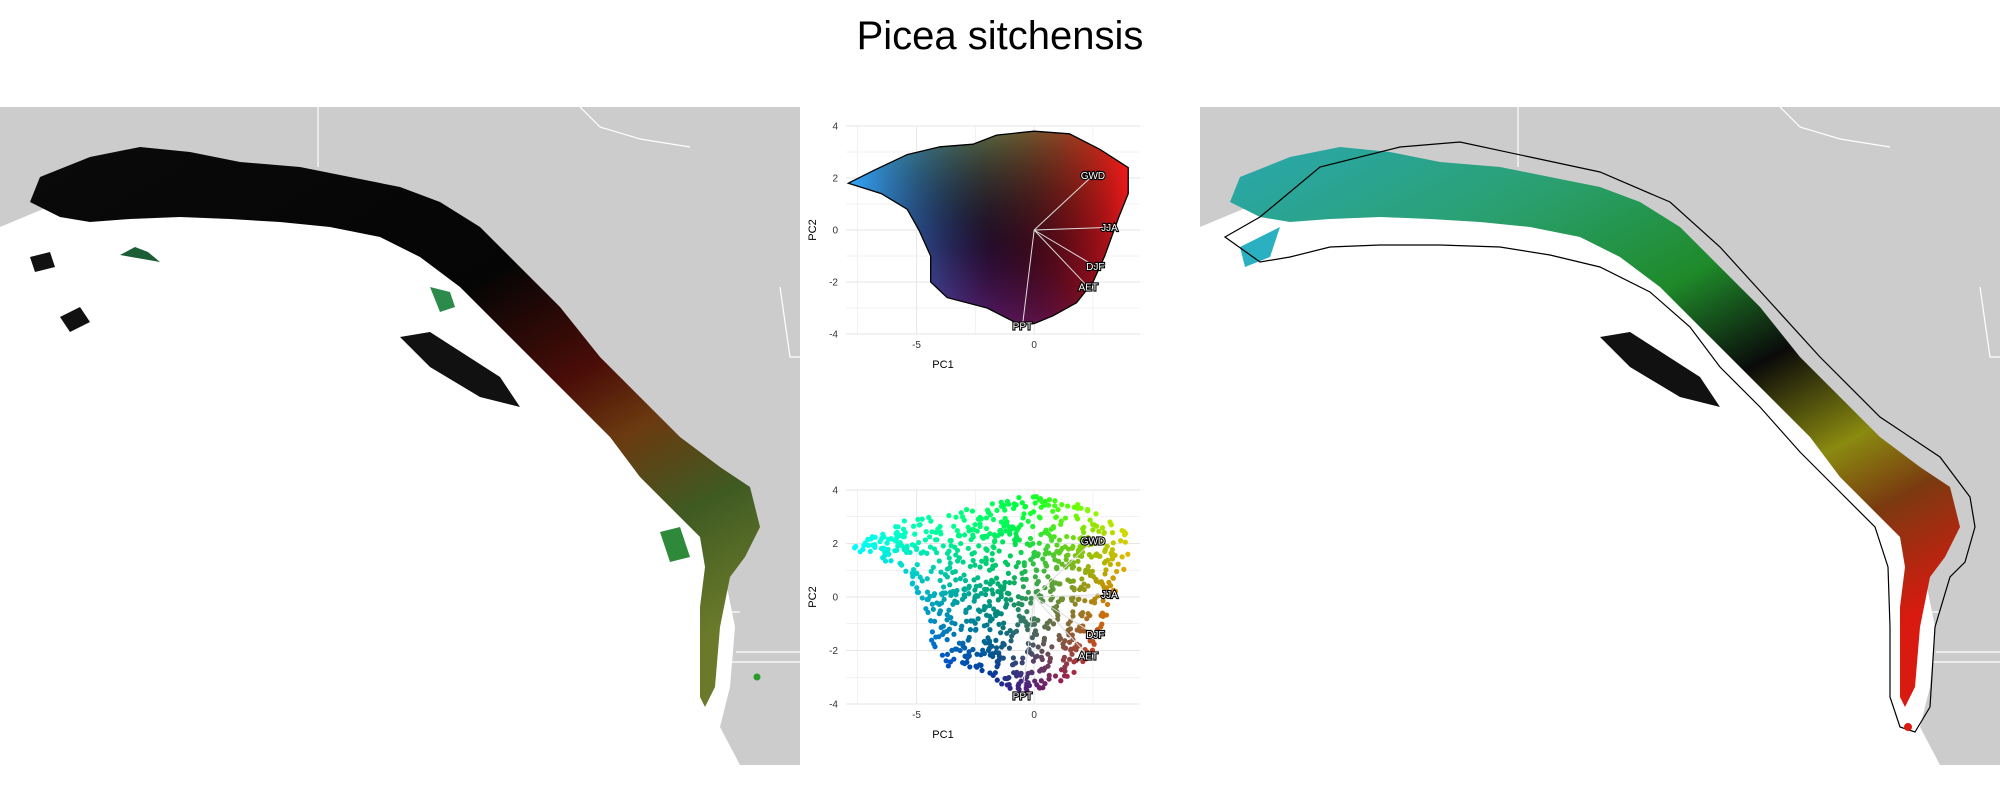 The image size is (2000, 800). Describe the element at coordinates (1095, 267) in the screenshot. I see `loading-label: DJF` at that location.